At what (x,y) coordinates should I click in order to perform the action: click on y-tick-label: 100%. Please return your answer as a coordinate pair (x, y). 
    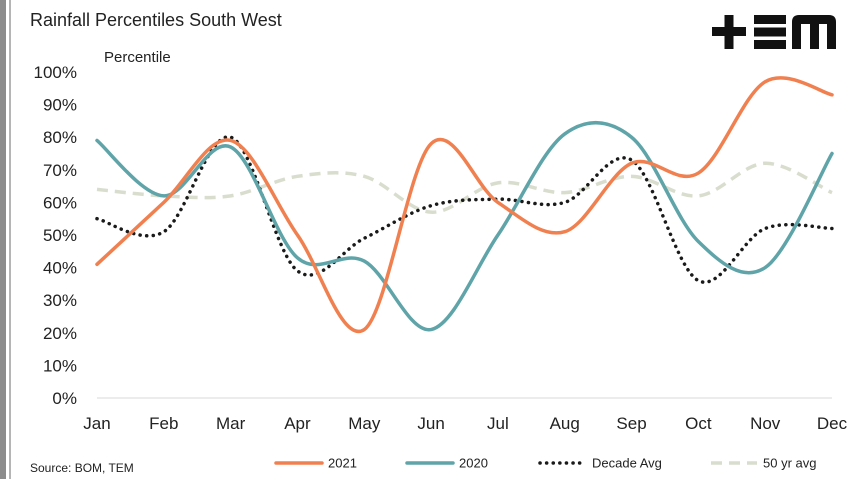
    Looking at the image, I should click on (55, 72).